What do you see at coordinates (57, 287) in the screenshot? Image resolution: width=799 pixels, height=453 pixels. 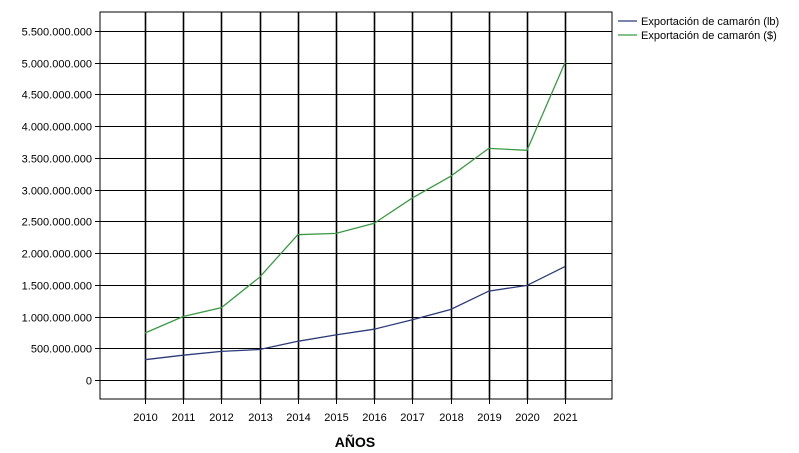 I see `y-tick-label: 1.500.000.000` at bounding box center [57, 287].